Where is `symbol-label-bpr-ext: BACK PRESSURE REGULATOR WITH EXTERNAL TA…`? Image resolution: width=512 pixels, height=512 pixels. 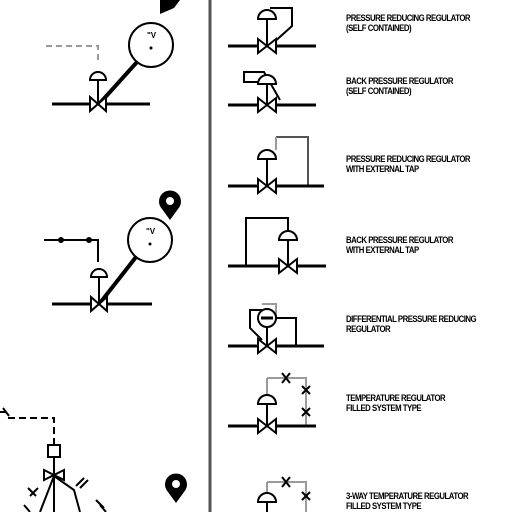
symbol-label-bpr-ext: BACK PRESSURE REGULATOR WITH EXTERNAL TA… is located at coordinates (415, 246).